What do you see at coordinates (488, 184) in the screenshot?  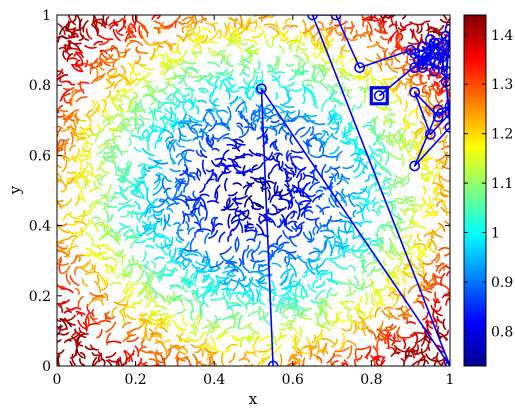 I see `colorbar-ticks: 0.80.911.11.21.31.4` at bounding box center [488, 184].